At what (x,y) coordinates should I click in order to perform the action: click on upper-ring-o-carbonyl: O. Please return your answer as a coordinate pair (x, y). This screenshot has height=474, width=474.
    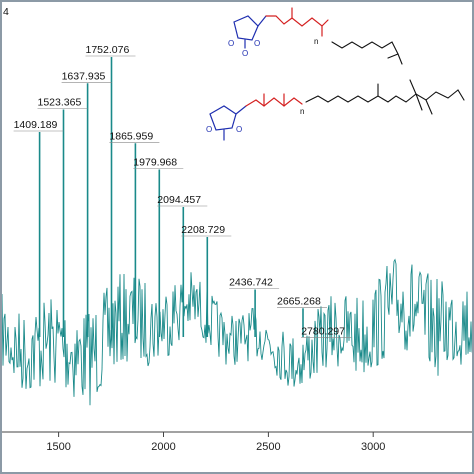
    Looking at the image, I should click on (245, 53).